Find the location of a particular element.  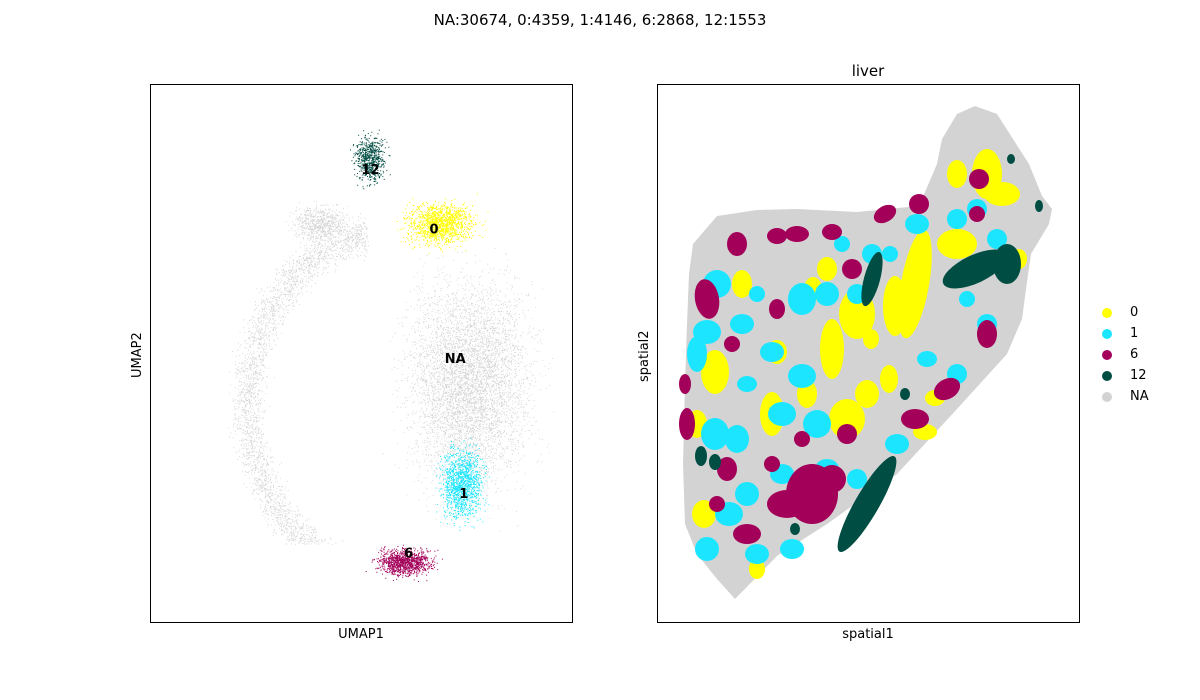

umap-group-0-points is located at coordinates (442, 223).